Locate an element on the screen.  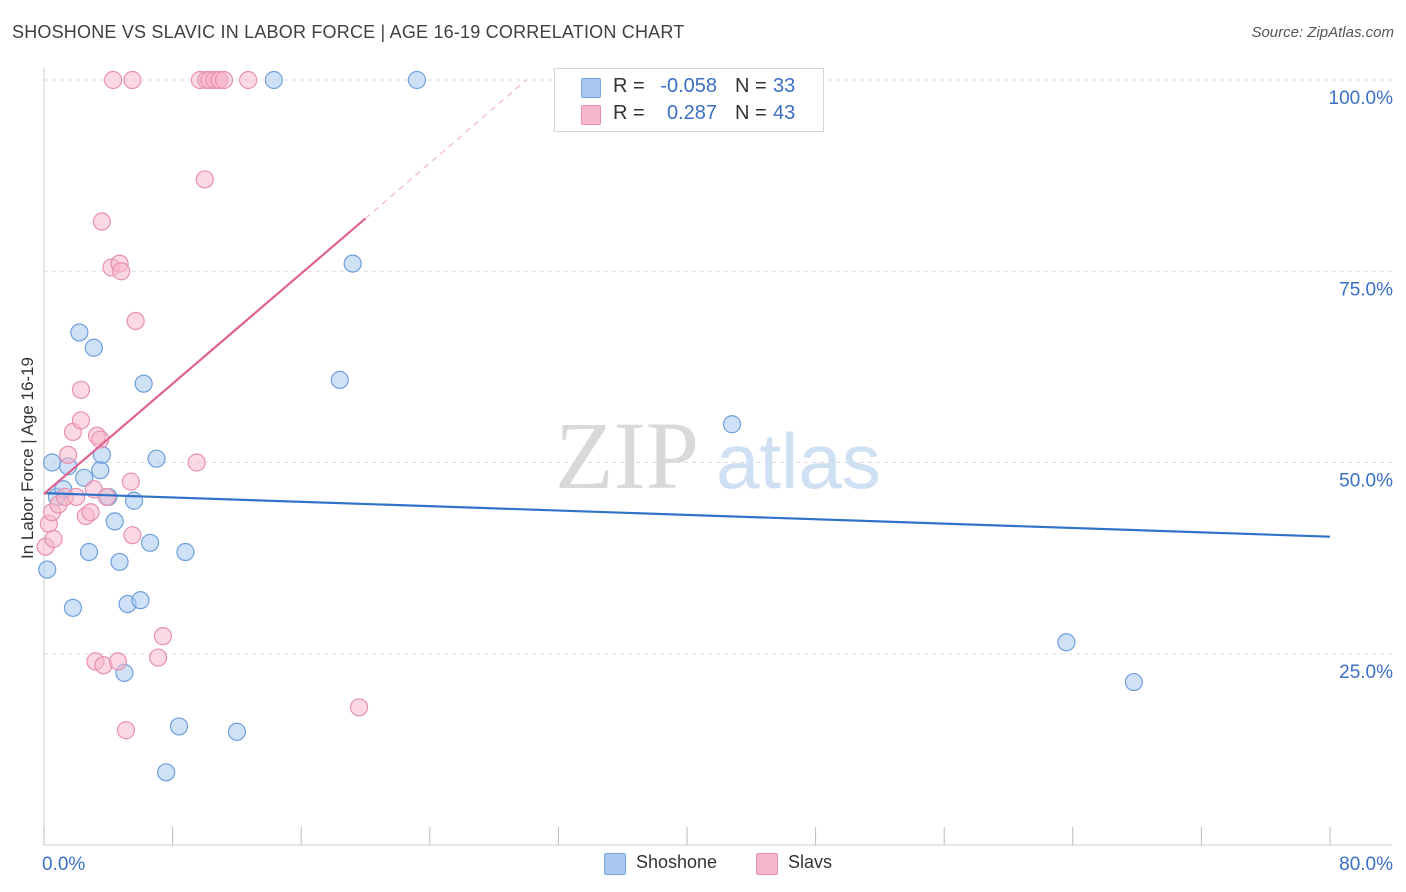
x-tick-label: 80.0% is located at coordinates (1366, 864).